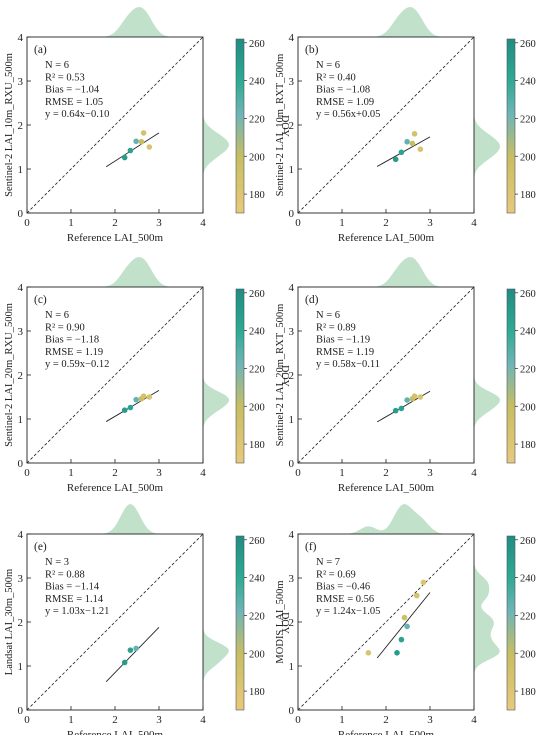  Describe the element at coordinates (9, 125) in the screenshot. I see `y-axis-label: Sentinel-2 LAI_10m_RXU_500m` at that location.